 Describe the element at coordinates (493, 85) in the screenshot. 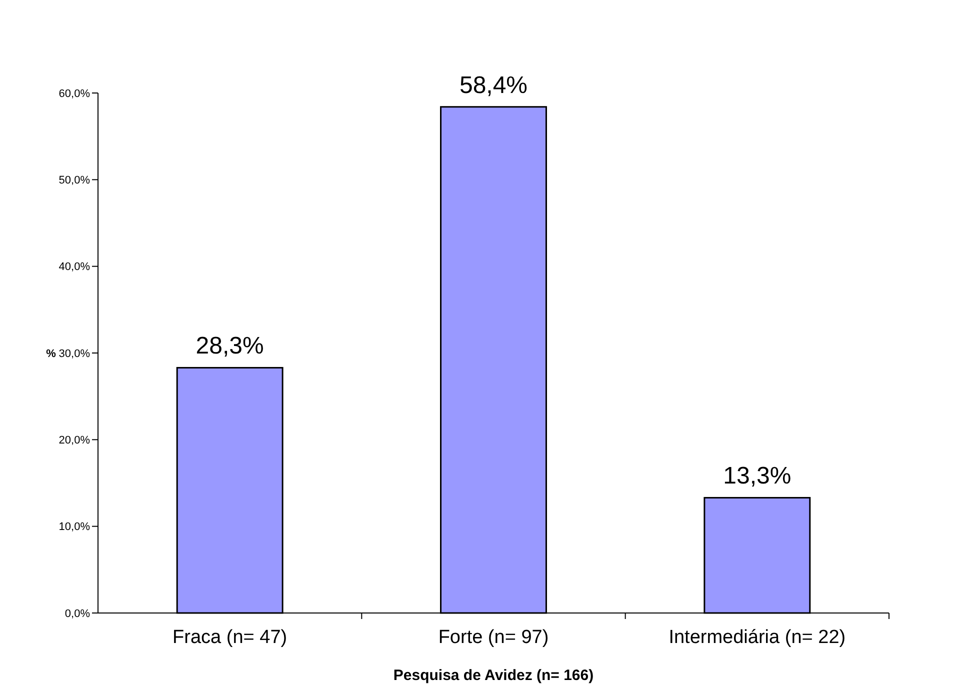

I see `data-label: 58,4%` at that location.